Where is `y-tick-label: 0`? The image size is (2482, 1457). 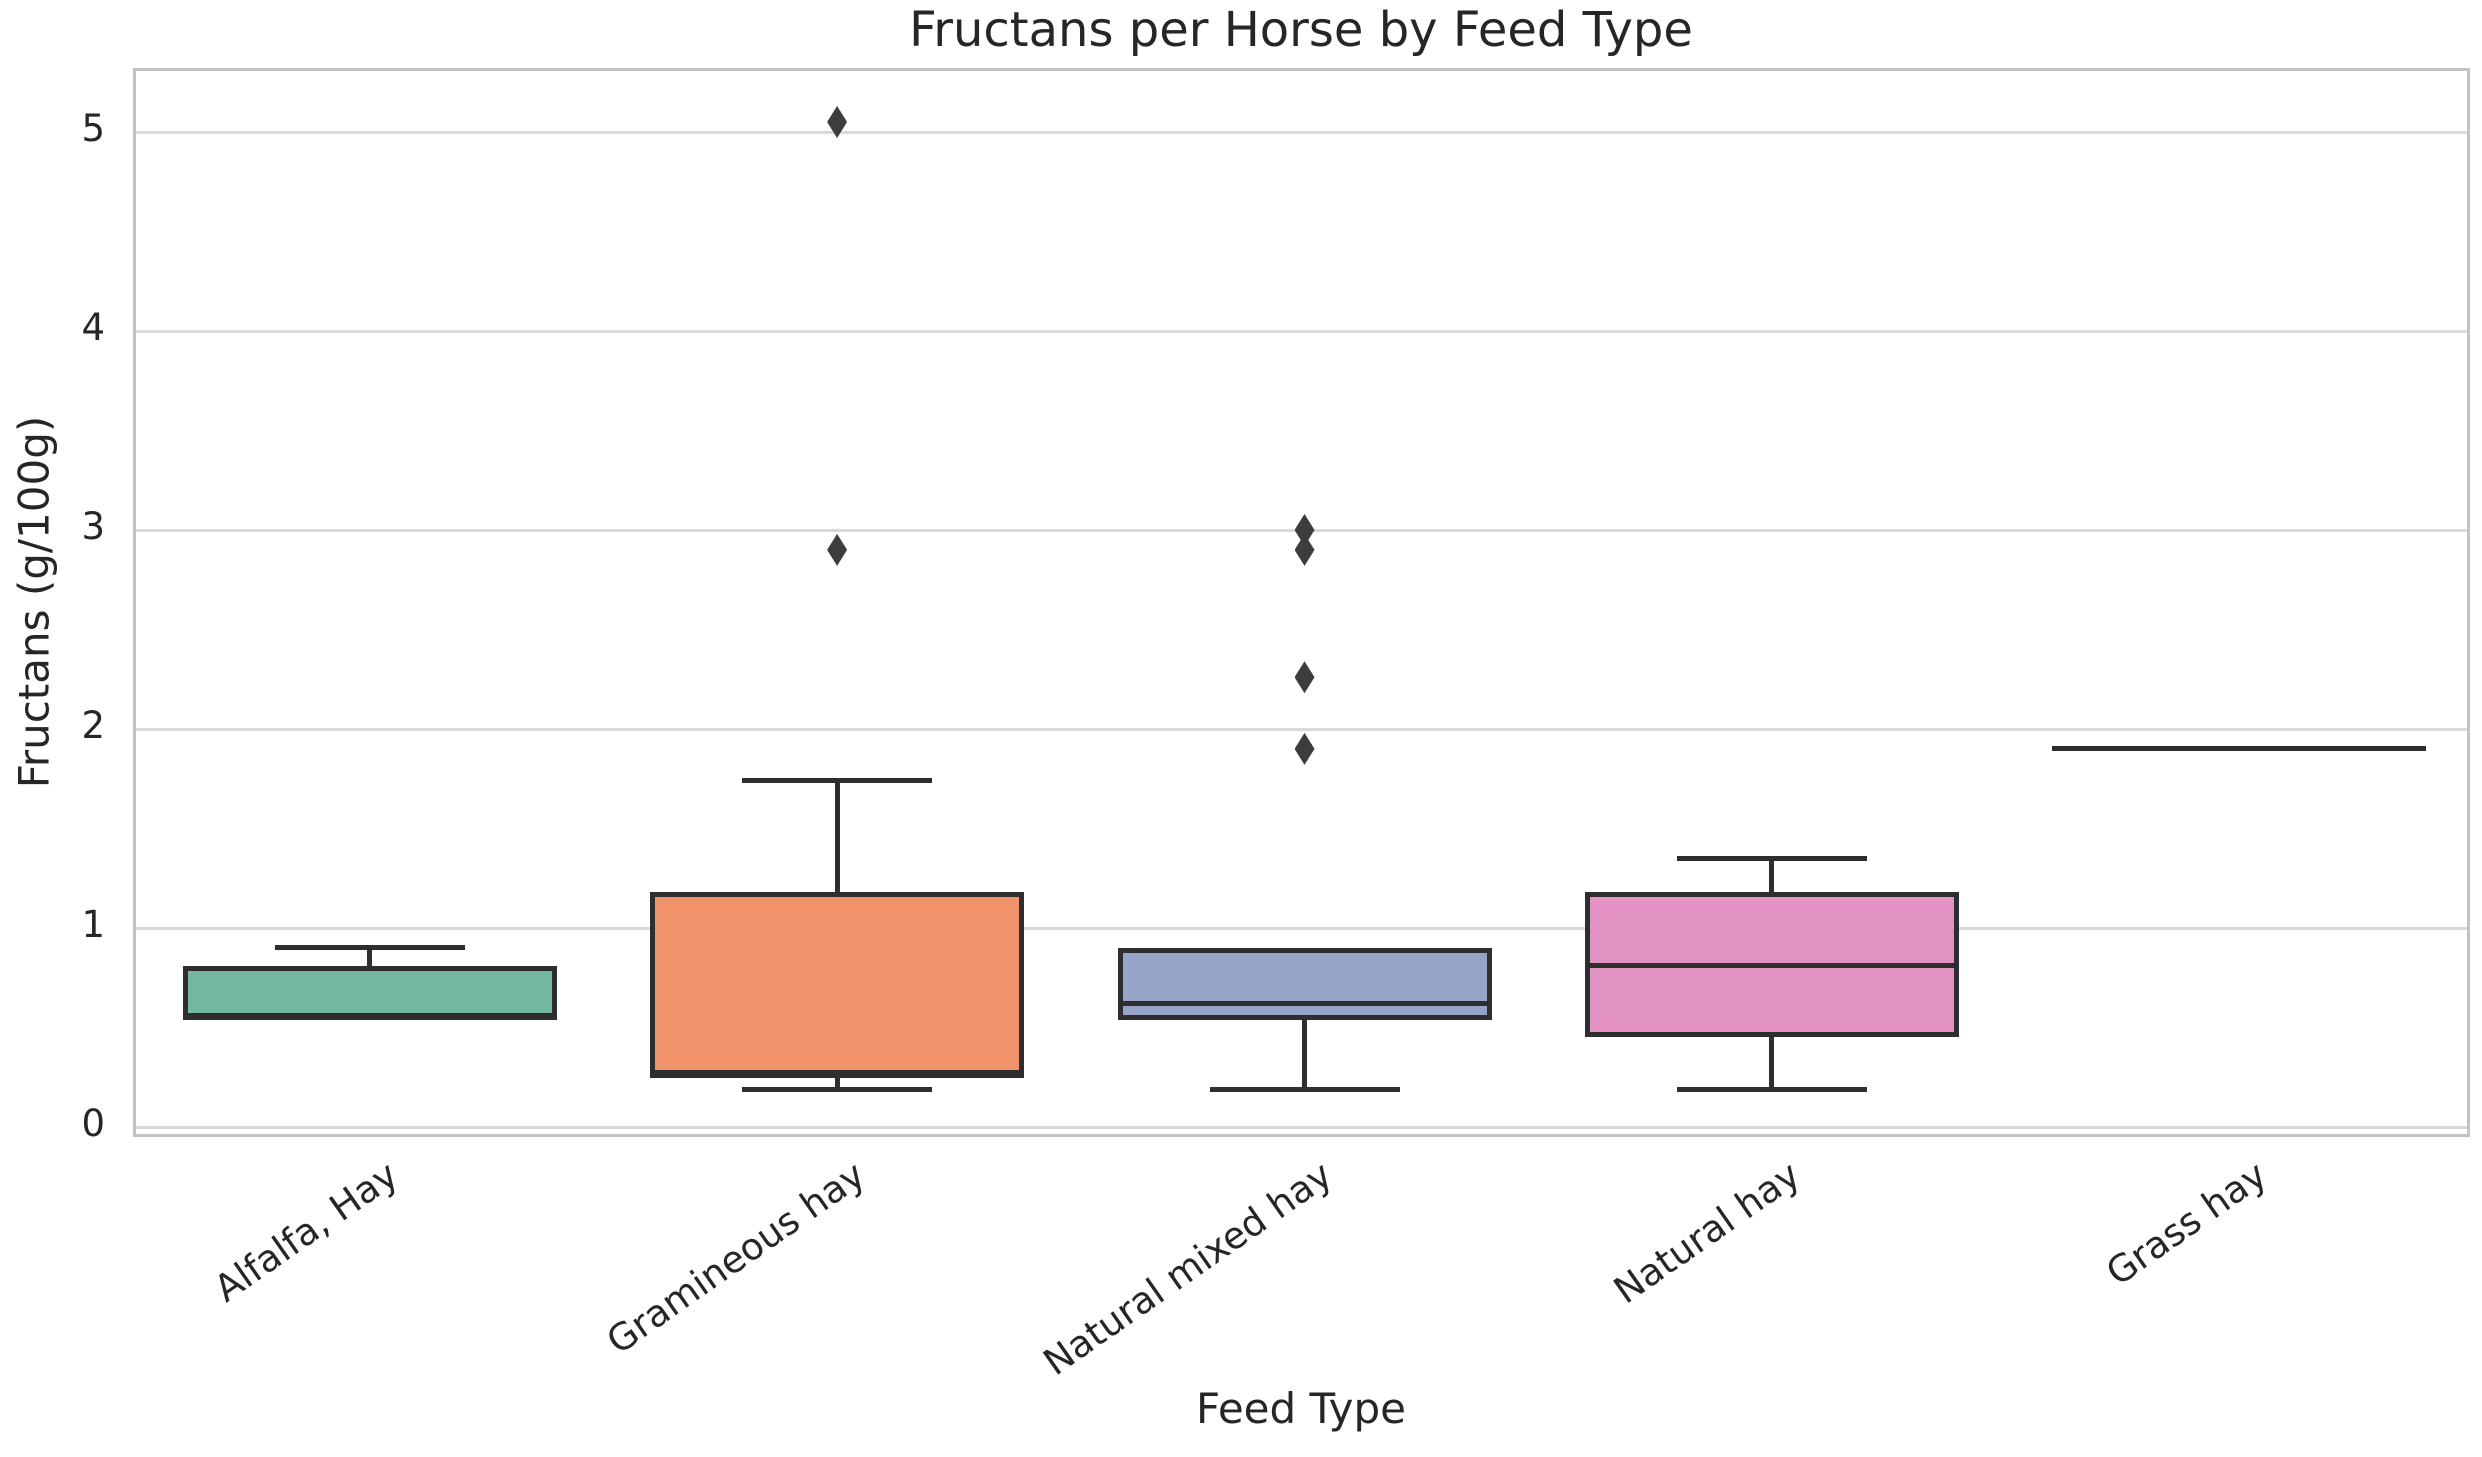
y-tick-label: 0 is located at coordinates (93, 1123).